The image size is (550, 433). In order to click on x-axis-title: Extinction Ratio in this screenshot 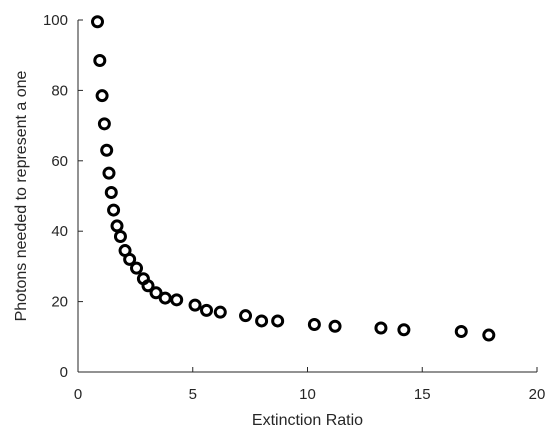, I will do `click(307, 420)`.